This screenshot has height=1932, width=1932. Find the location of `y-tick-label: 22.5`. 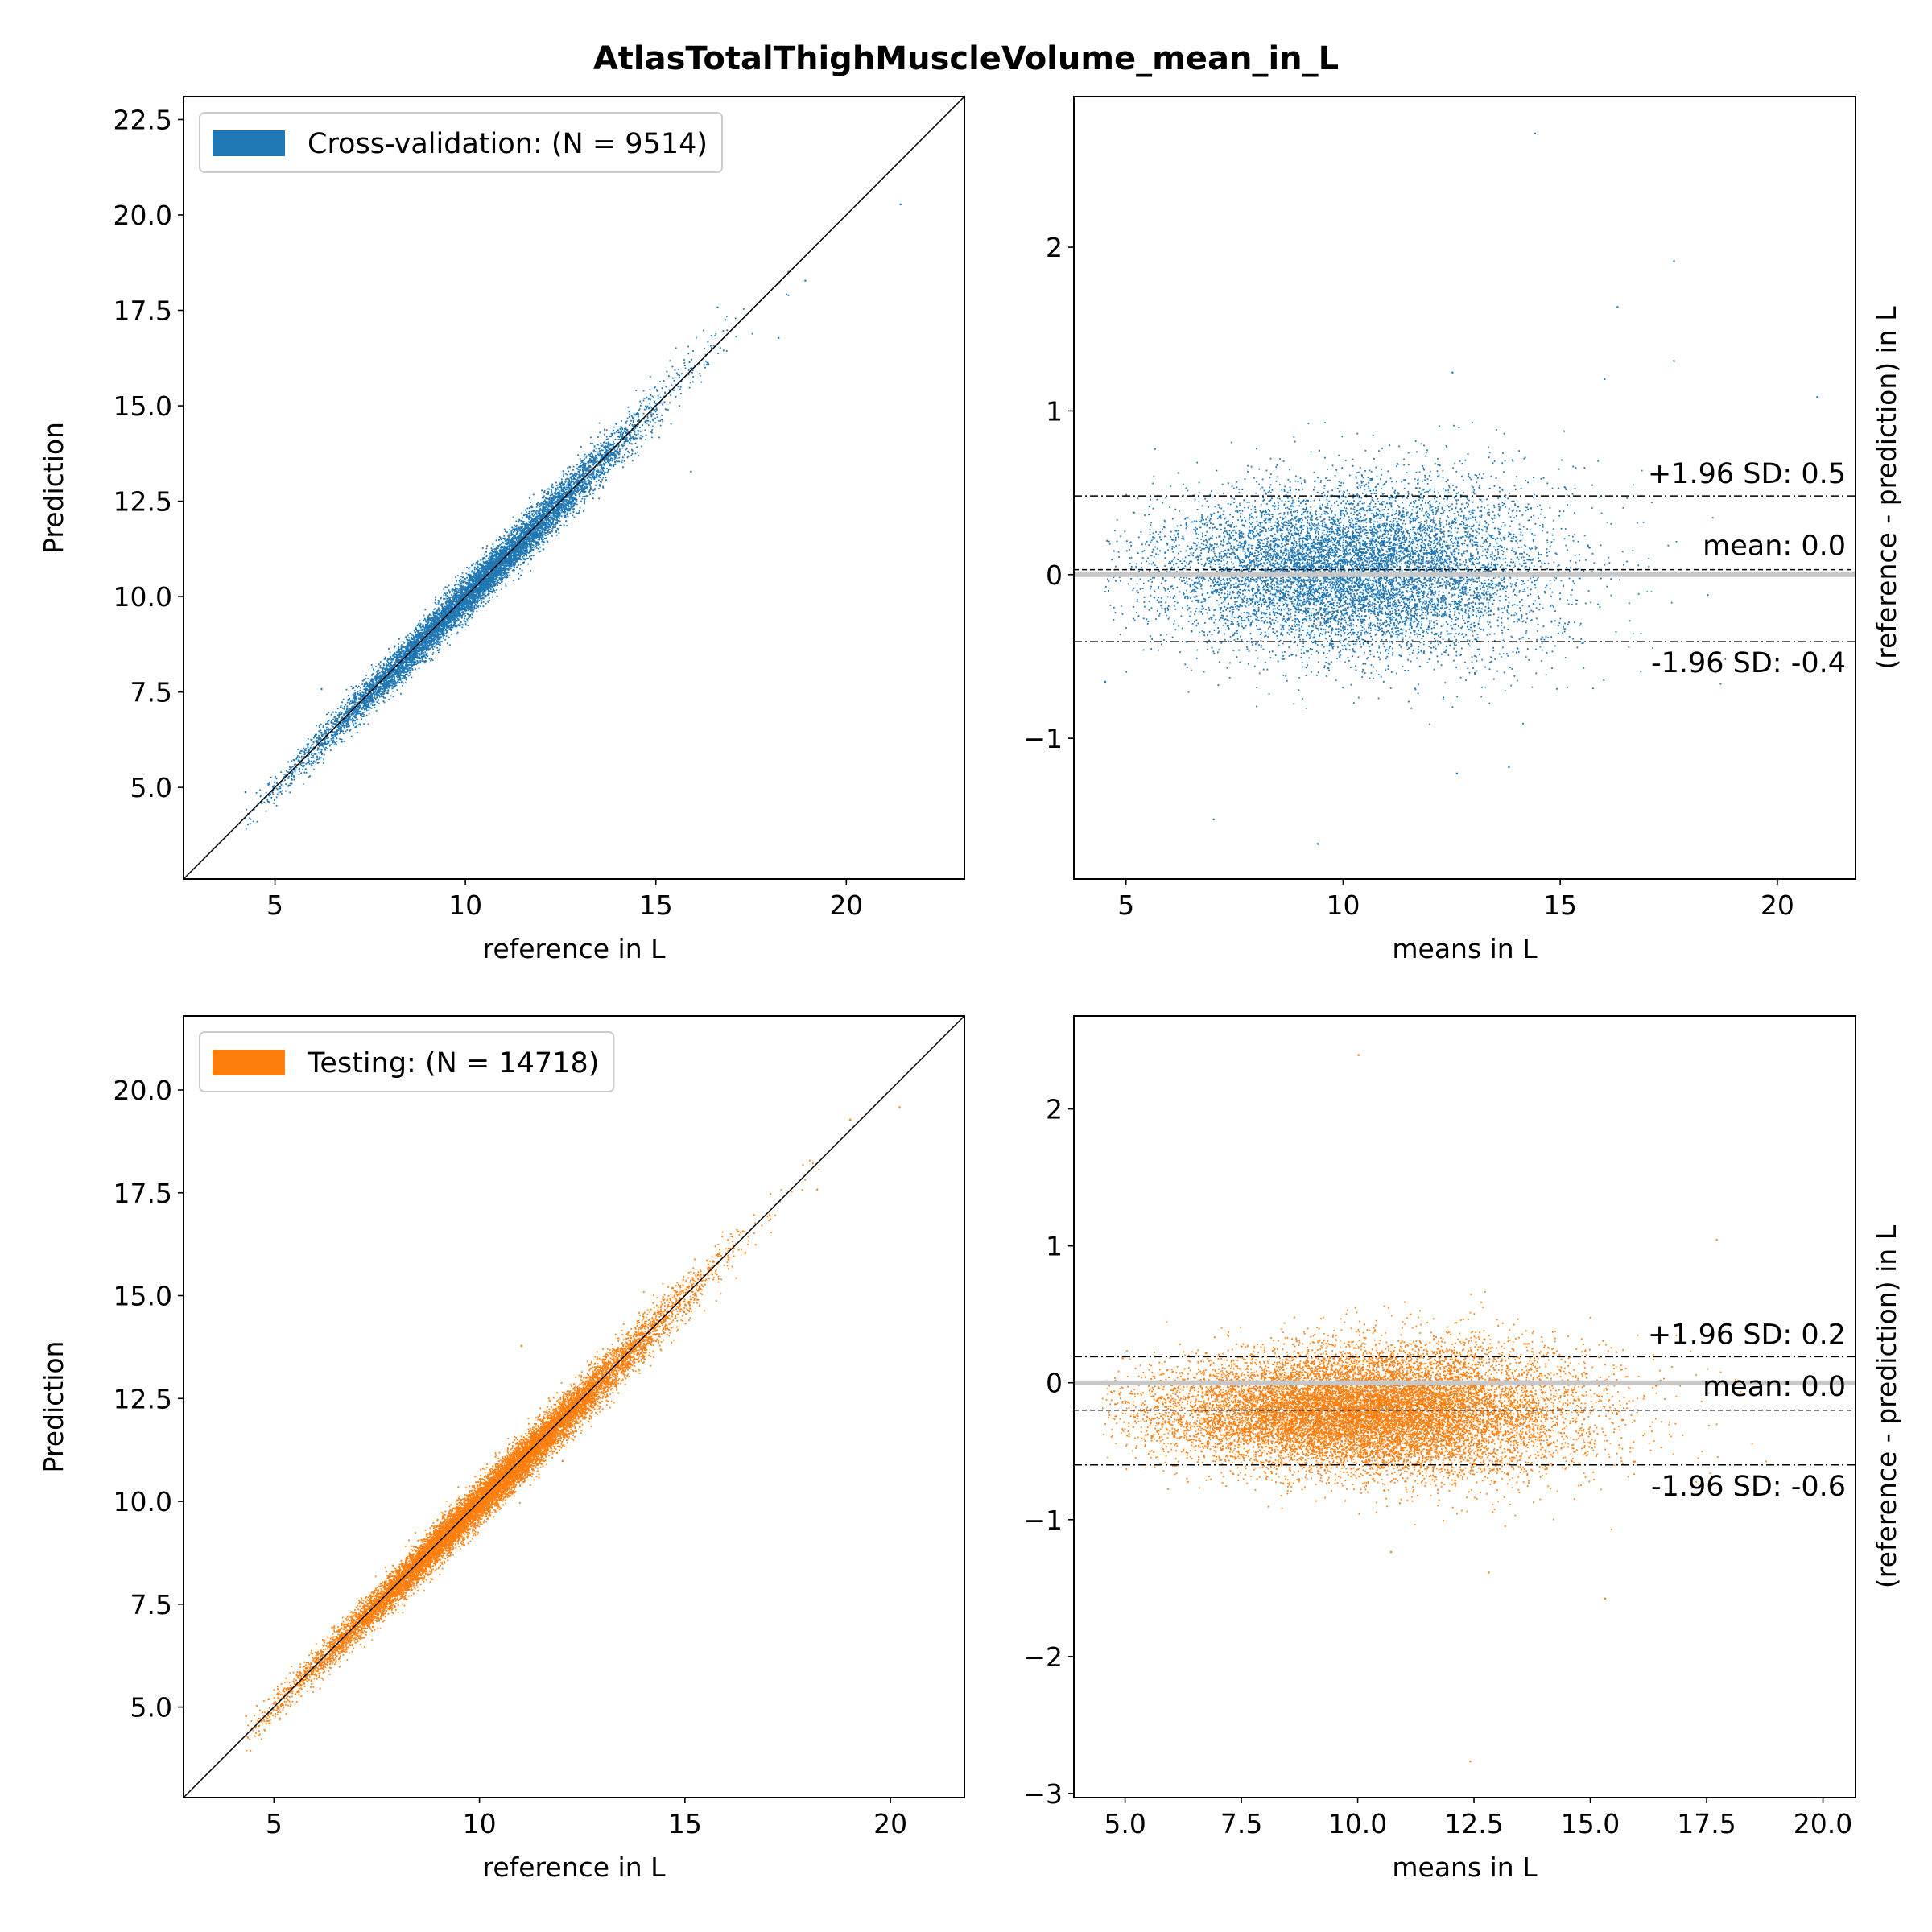

y-tick-label: 22.5 is located at coordinates (143, 119).